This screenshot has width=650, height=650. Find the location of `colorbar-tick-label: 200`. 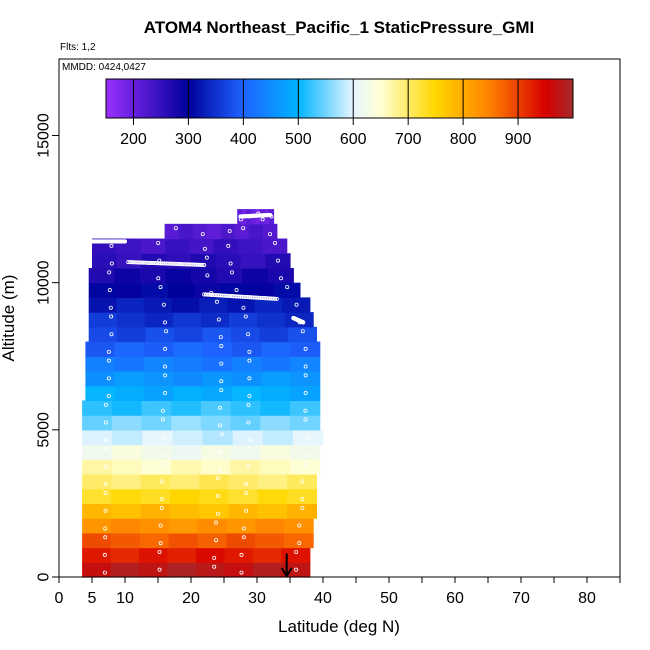

colorbar-tick-label: 200 is located at coordinates (133, 139).